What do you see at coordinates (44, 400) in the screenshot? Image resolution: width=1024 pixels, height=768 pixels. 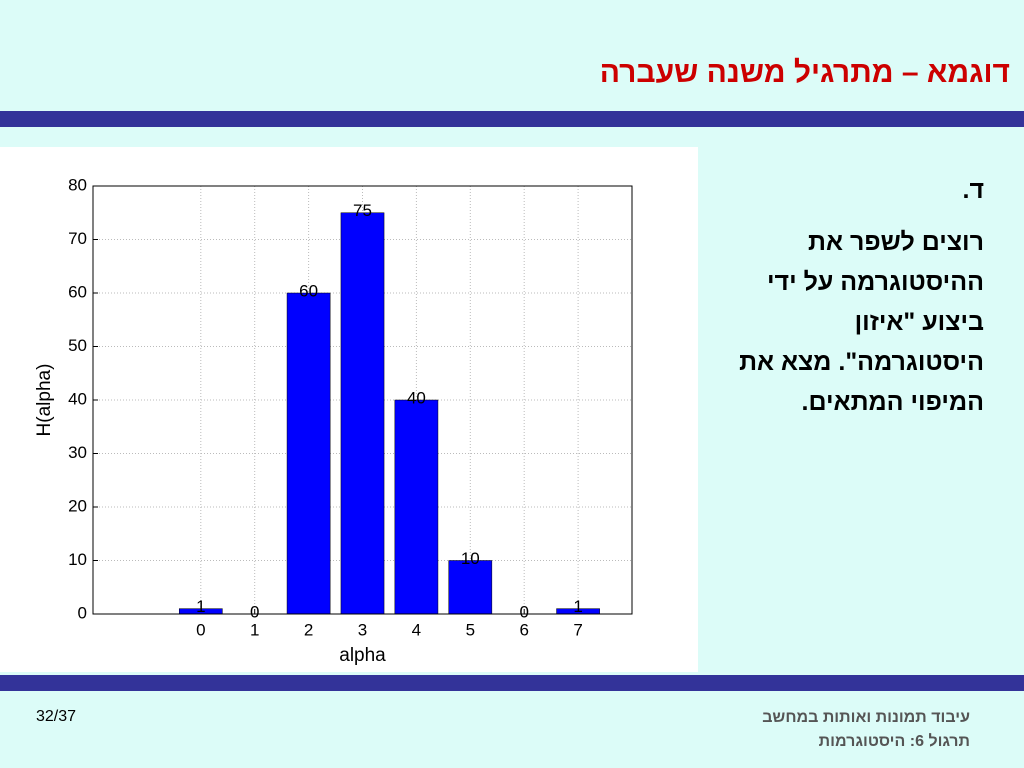 I see `y-axis-label: H(alpha)` at bounding box center [44, 400].